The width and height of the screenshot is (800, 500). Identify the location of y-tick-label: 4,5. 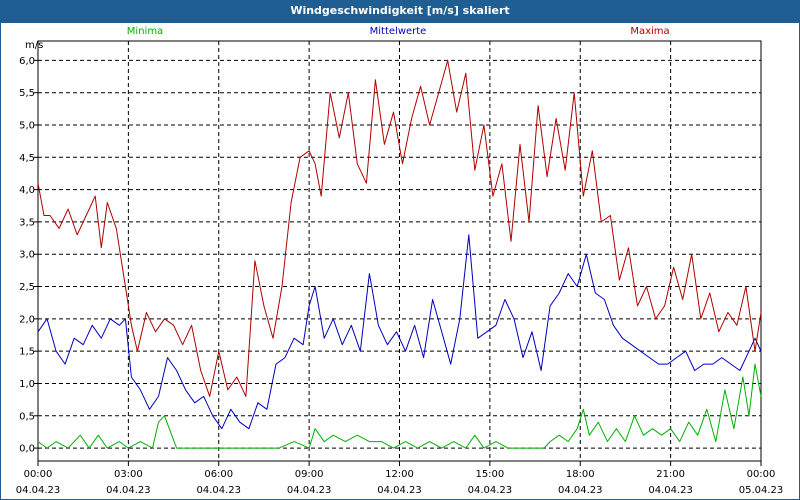
(27, 158).